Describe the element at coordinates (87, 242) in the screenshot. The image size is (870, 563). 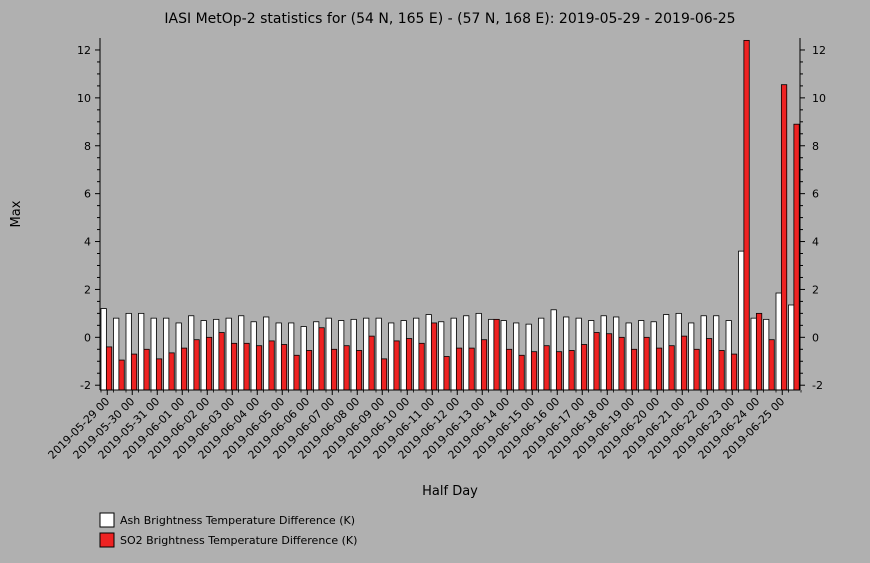
I see `y-tick-label-left: 4` at that location.